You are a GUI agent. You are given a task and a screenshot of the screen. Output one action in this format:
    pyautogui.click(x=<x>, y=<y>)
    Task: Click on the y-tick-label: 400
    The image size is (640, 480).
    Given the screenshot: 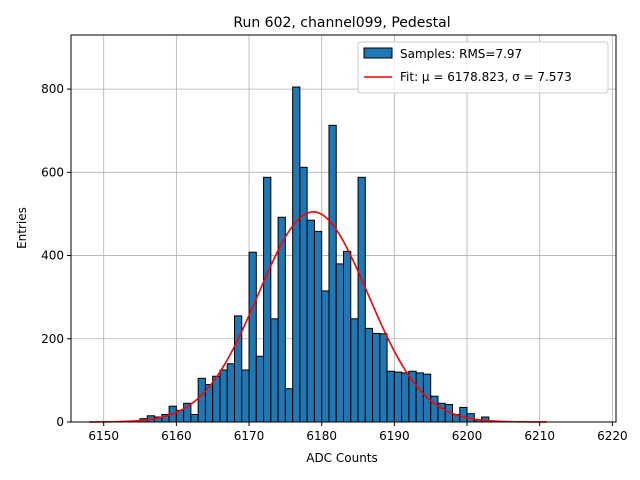 What is the action you would take?
    pyautogui.click(x=52, y=256)
    